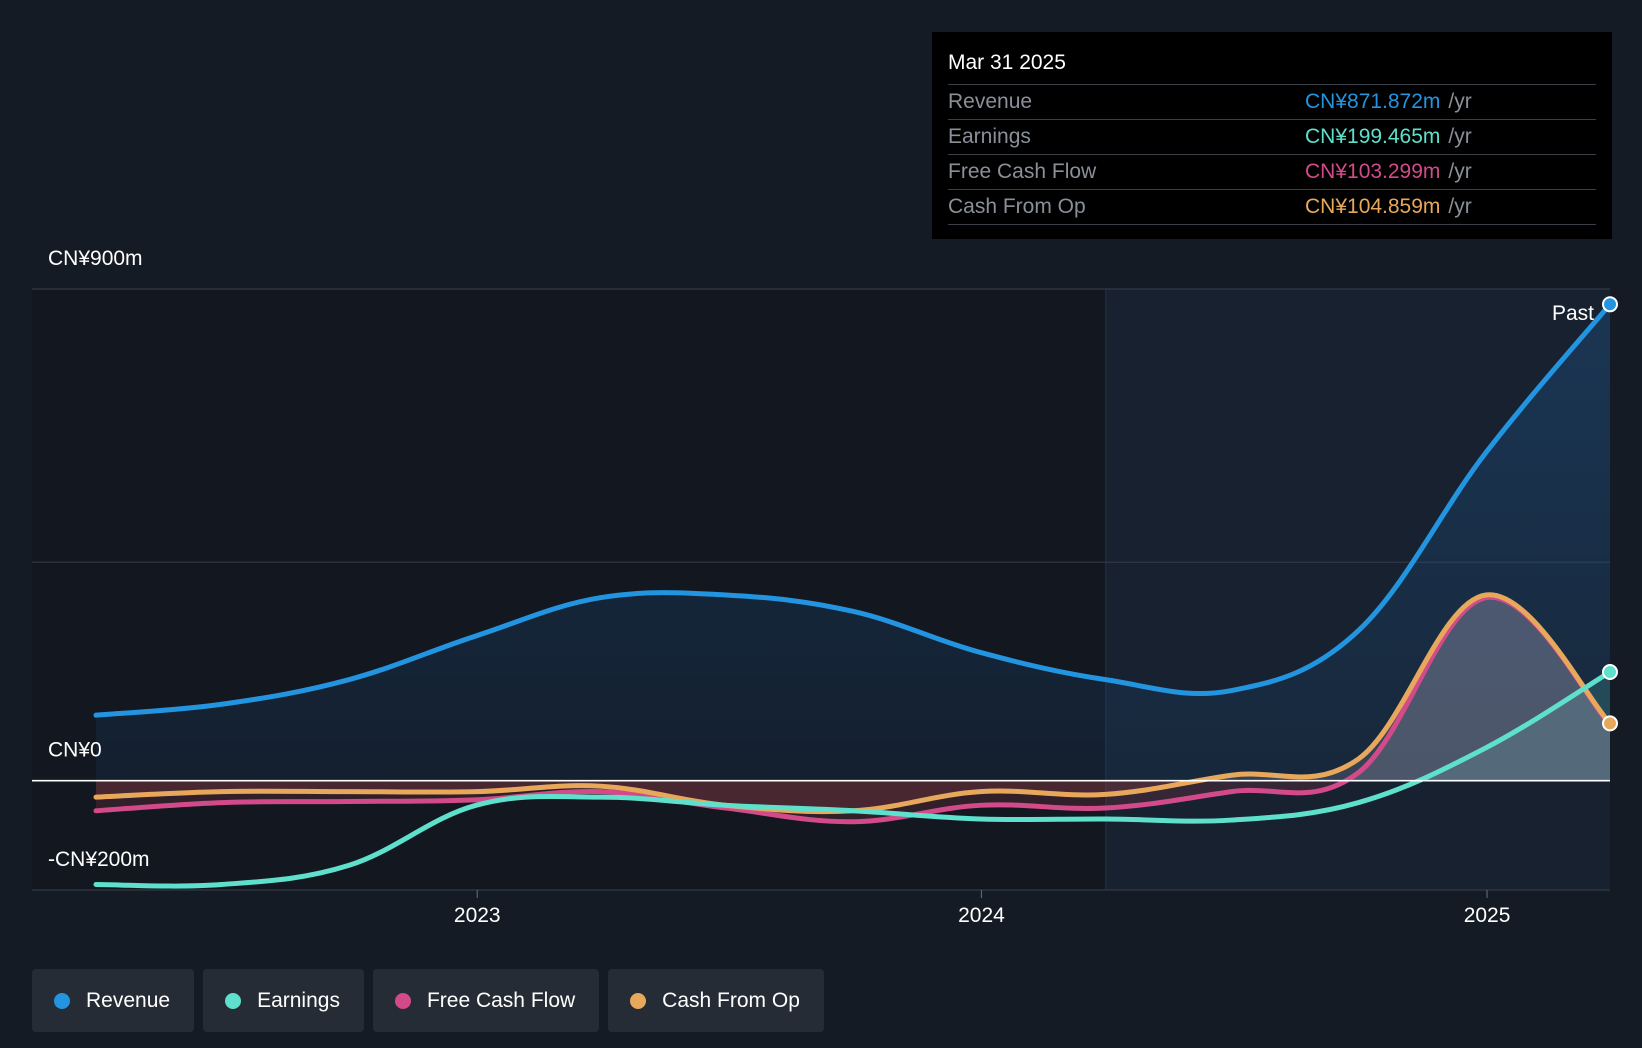 This screenshot has width=1642, height=1048. Describe the element at coordinates (1022, 171) in the screenshot. I see `tooltip-label: Free Cash Flow` at that location.